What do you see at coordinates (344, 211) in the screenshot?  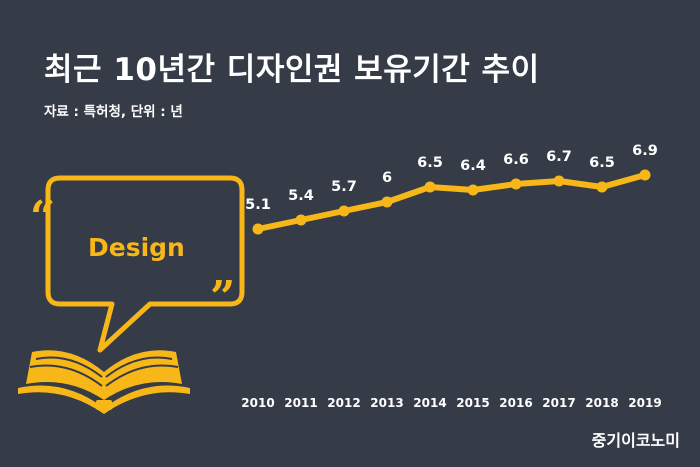 I see `data-point-2012` at bounding box center [344, 211].